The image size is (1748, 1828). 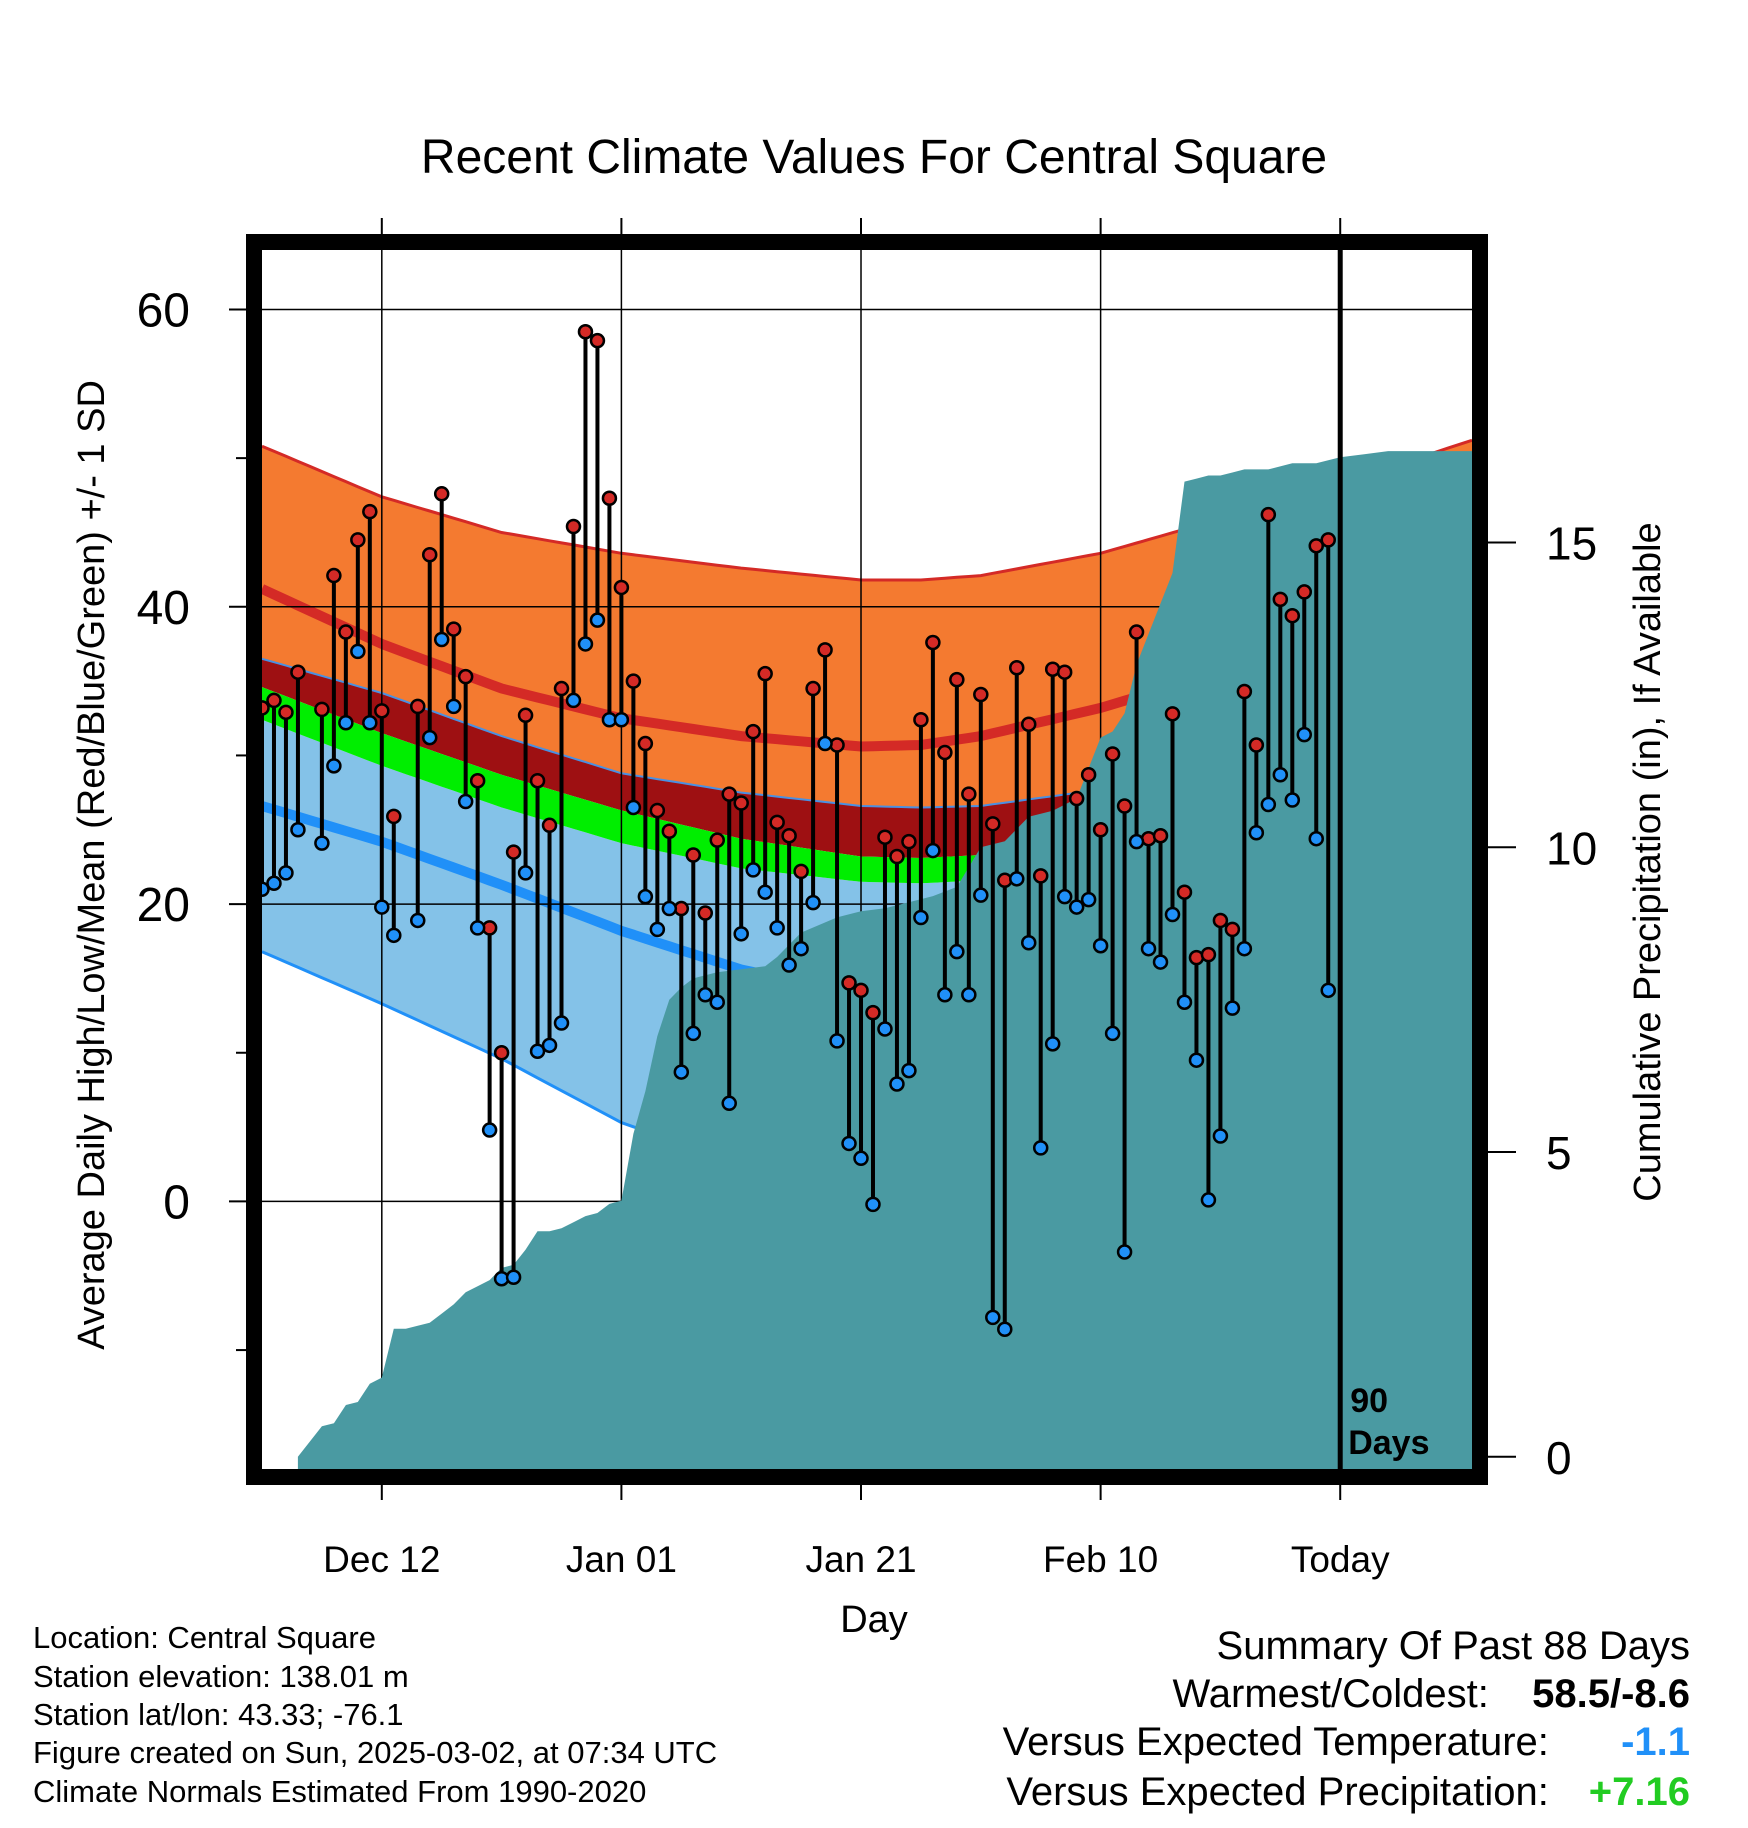 I want to click on summary-temp-value: -1.1, so click(x=1655, y=1742).